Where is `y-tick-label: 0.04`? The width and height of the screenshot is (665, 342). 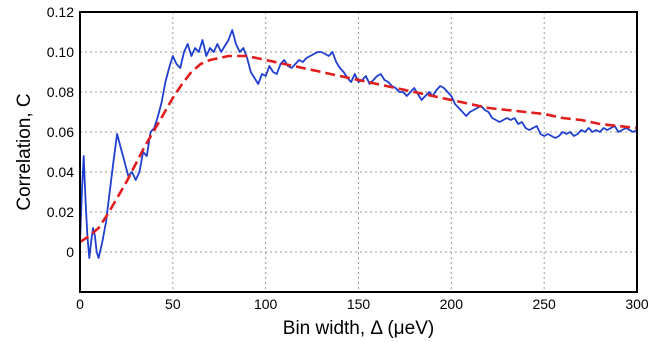 y-tick-label: 0.04 is located at coordinates (60, 172).